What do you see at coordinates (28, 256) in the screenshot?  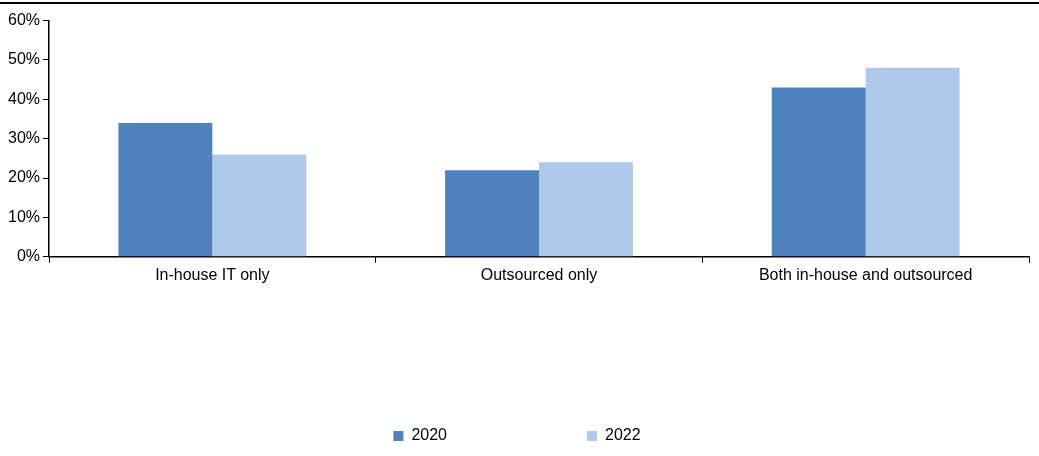 I see `y-tick-label: 0%` at bounding box center [28, 256].